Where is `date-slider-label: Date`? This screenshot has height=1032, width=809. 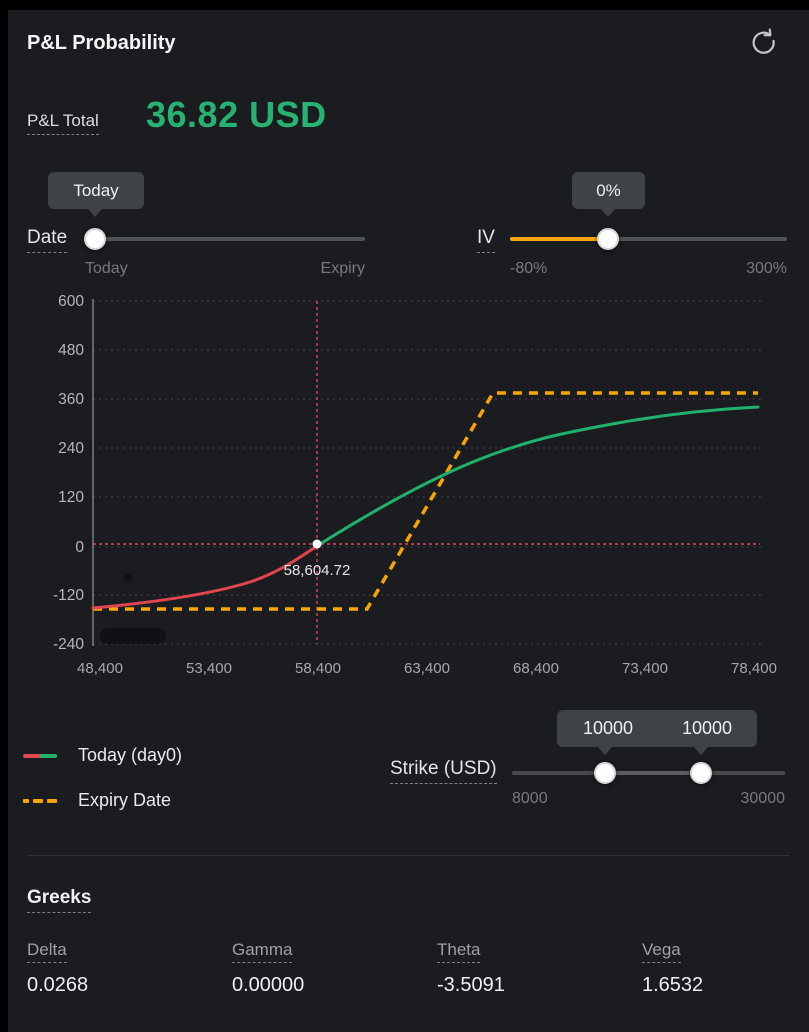
date-slider-label: Date is located at coordinates (47, 240).